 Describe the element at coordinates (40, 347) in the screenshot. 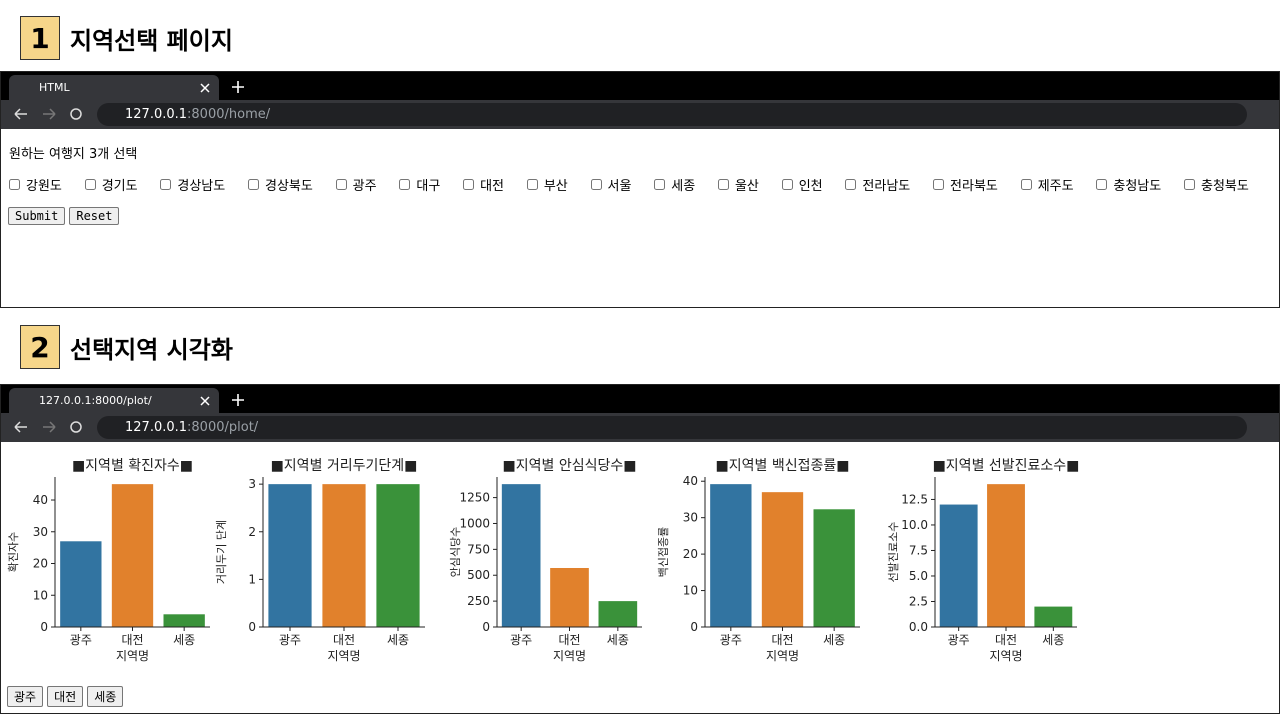

I see `section-number: 2` at that location.